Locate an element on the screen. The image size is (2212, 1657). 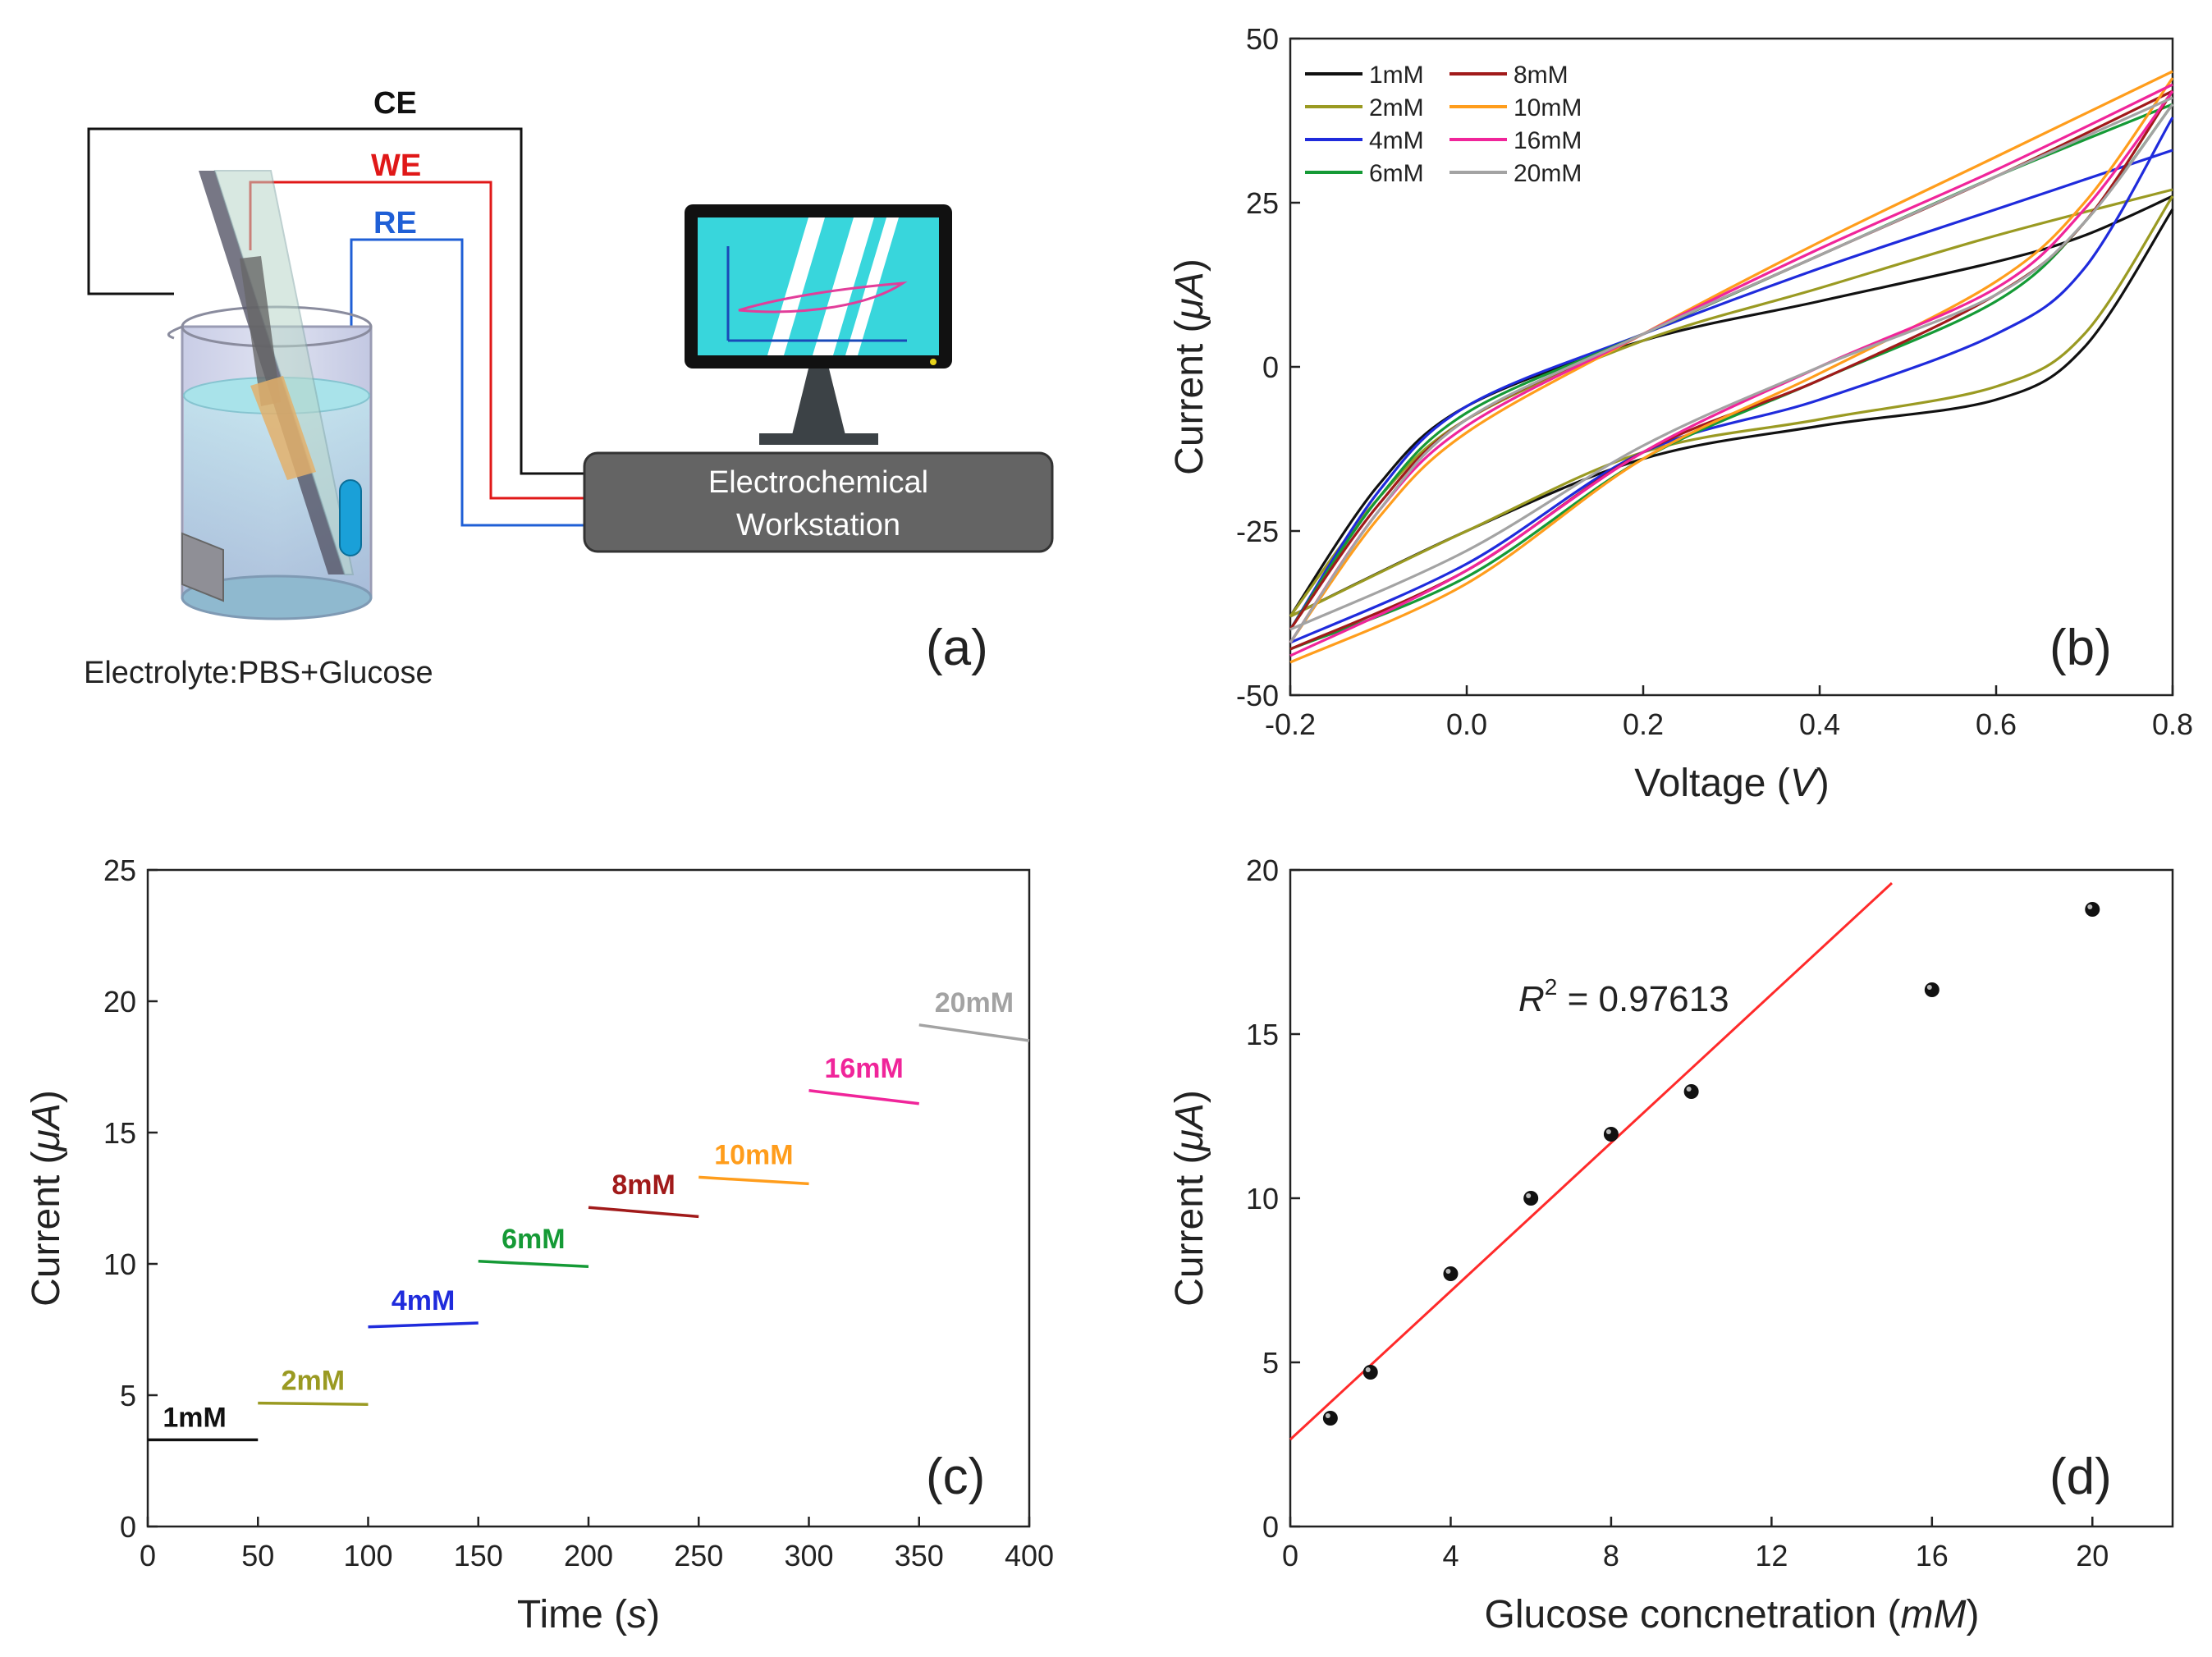
step-label-16mM: 16mM is located at coordinates (864, 1068).